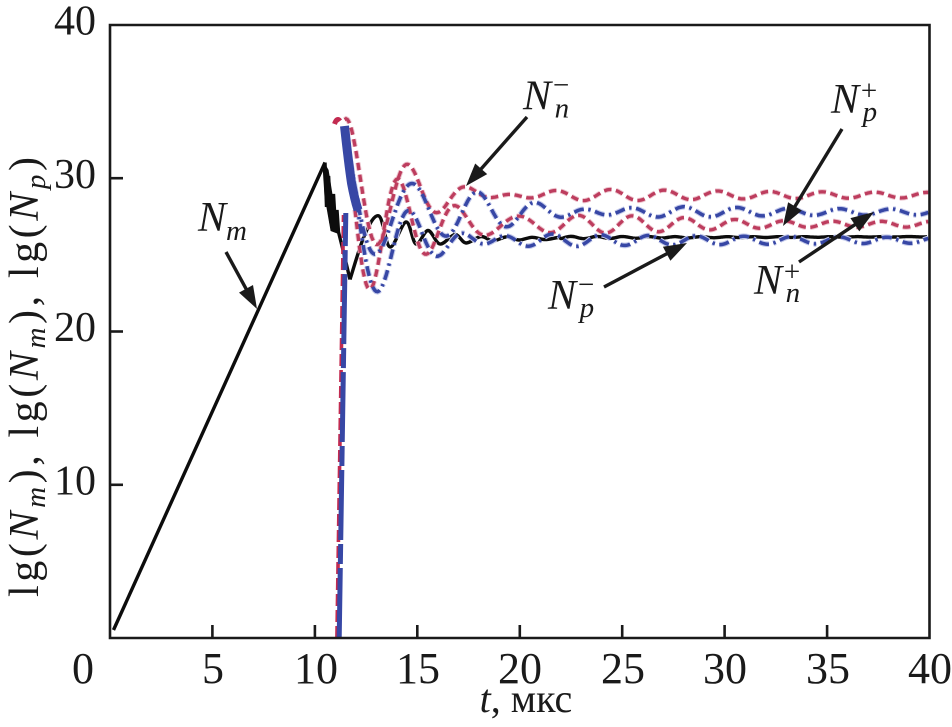 Image resolution: width=952 pixels, height=727 pixels. I want to click on svg-text: 25, so click(623, 668).